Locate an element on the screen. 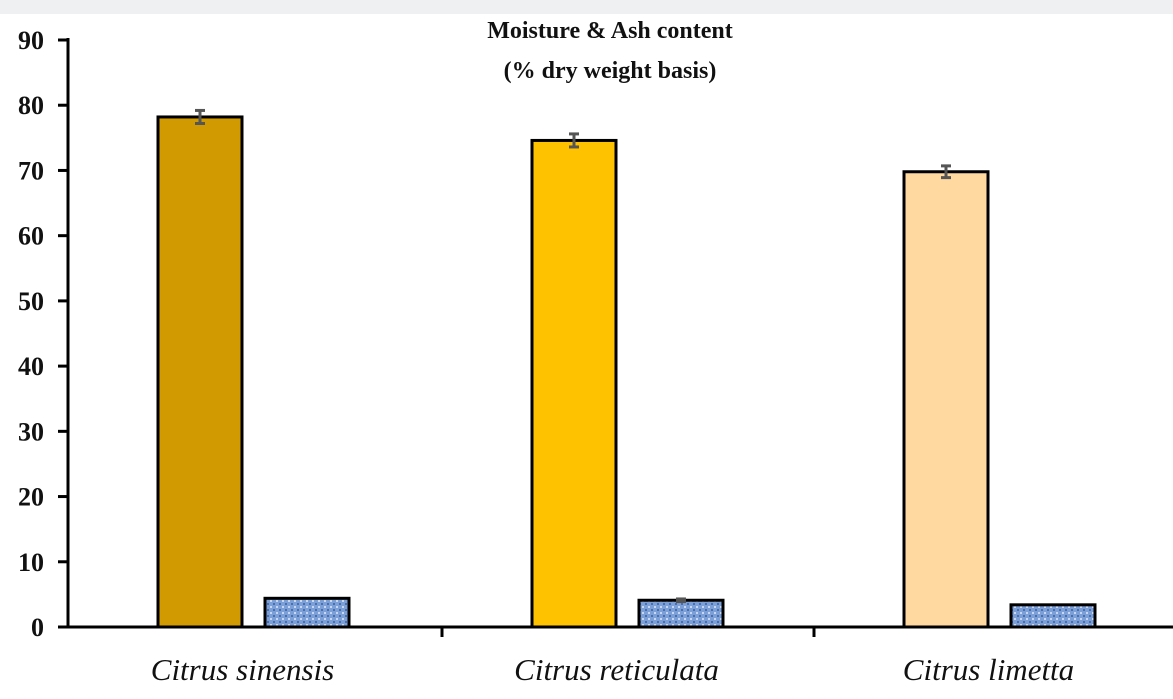 The image size is (1173, 699). y-tick-label: 40 is located at coordinates (31, 366).